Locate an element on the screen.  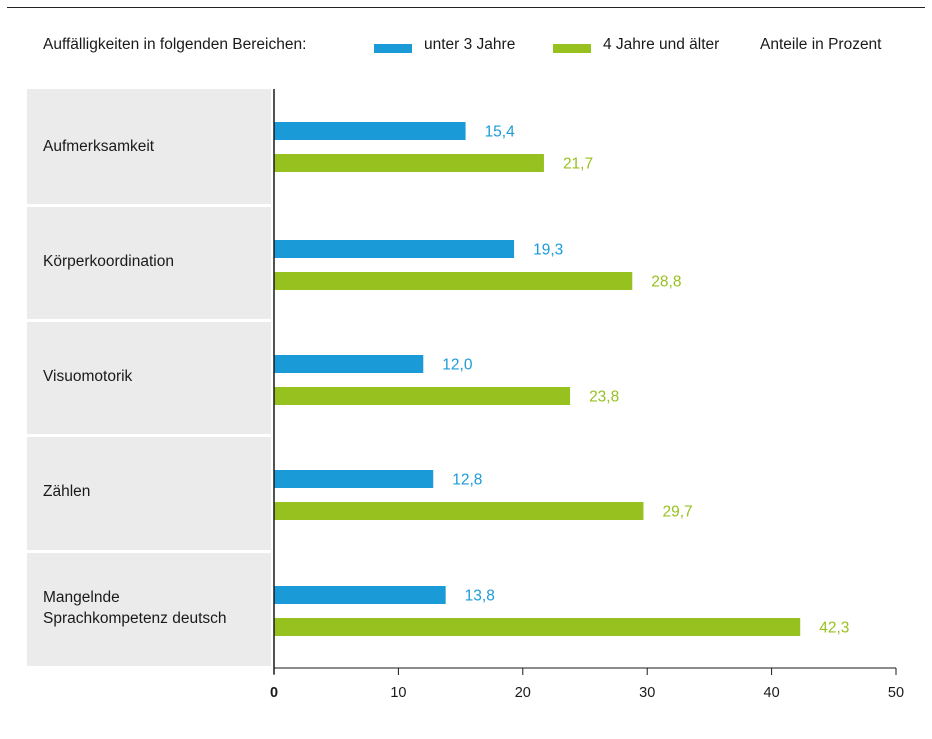
data-label: 12,8 is located at coordinates (467, 480).